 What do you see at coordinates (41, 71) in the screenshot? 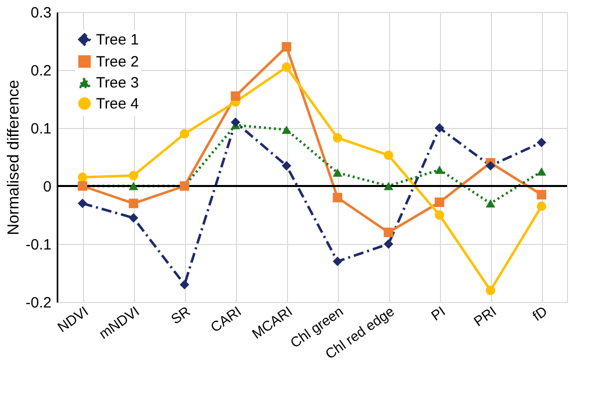
I see `y-tick-label: 0.2` at bounding box center [41, 71].